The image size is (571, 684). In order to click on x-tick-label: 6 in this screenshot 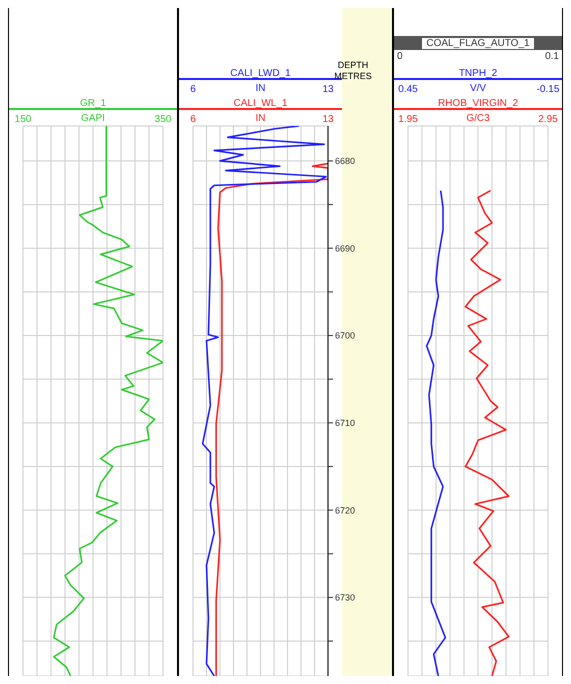, I will do `click(193, 119)`.